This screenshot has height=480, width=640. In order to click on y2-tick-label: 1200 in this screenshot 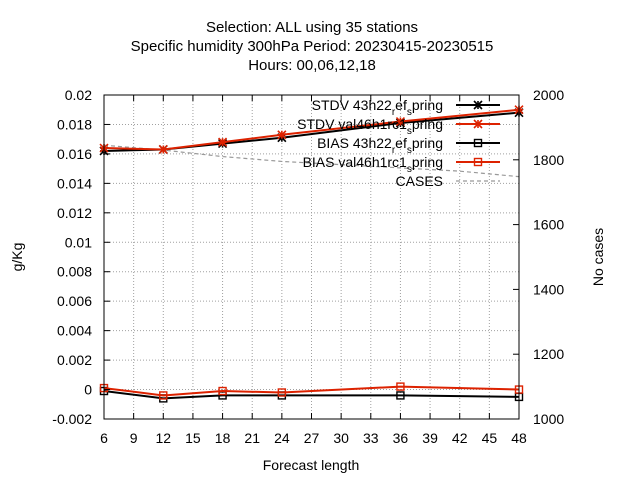, I will do `click(548, 354)`.